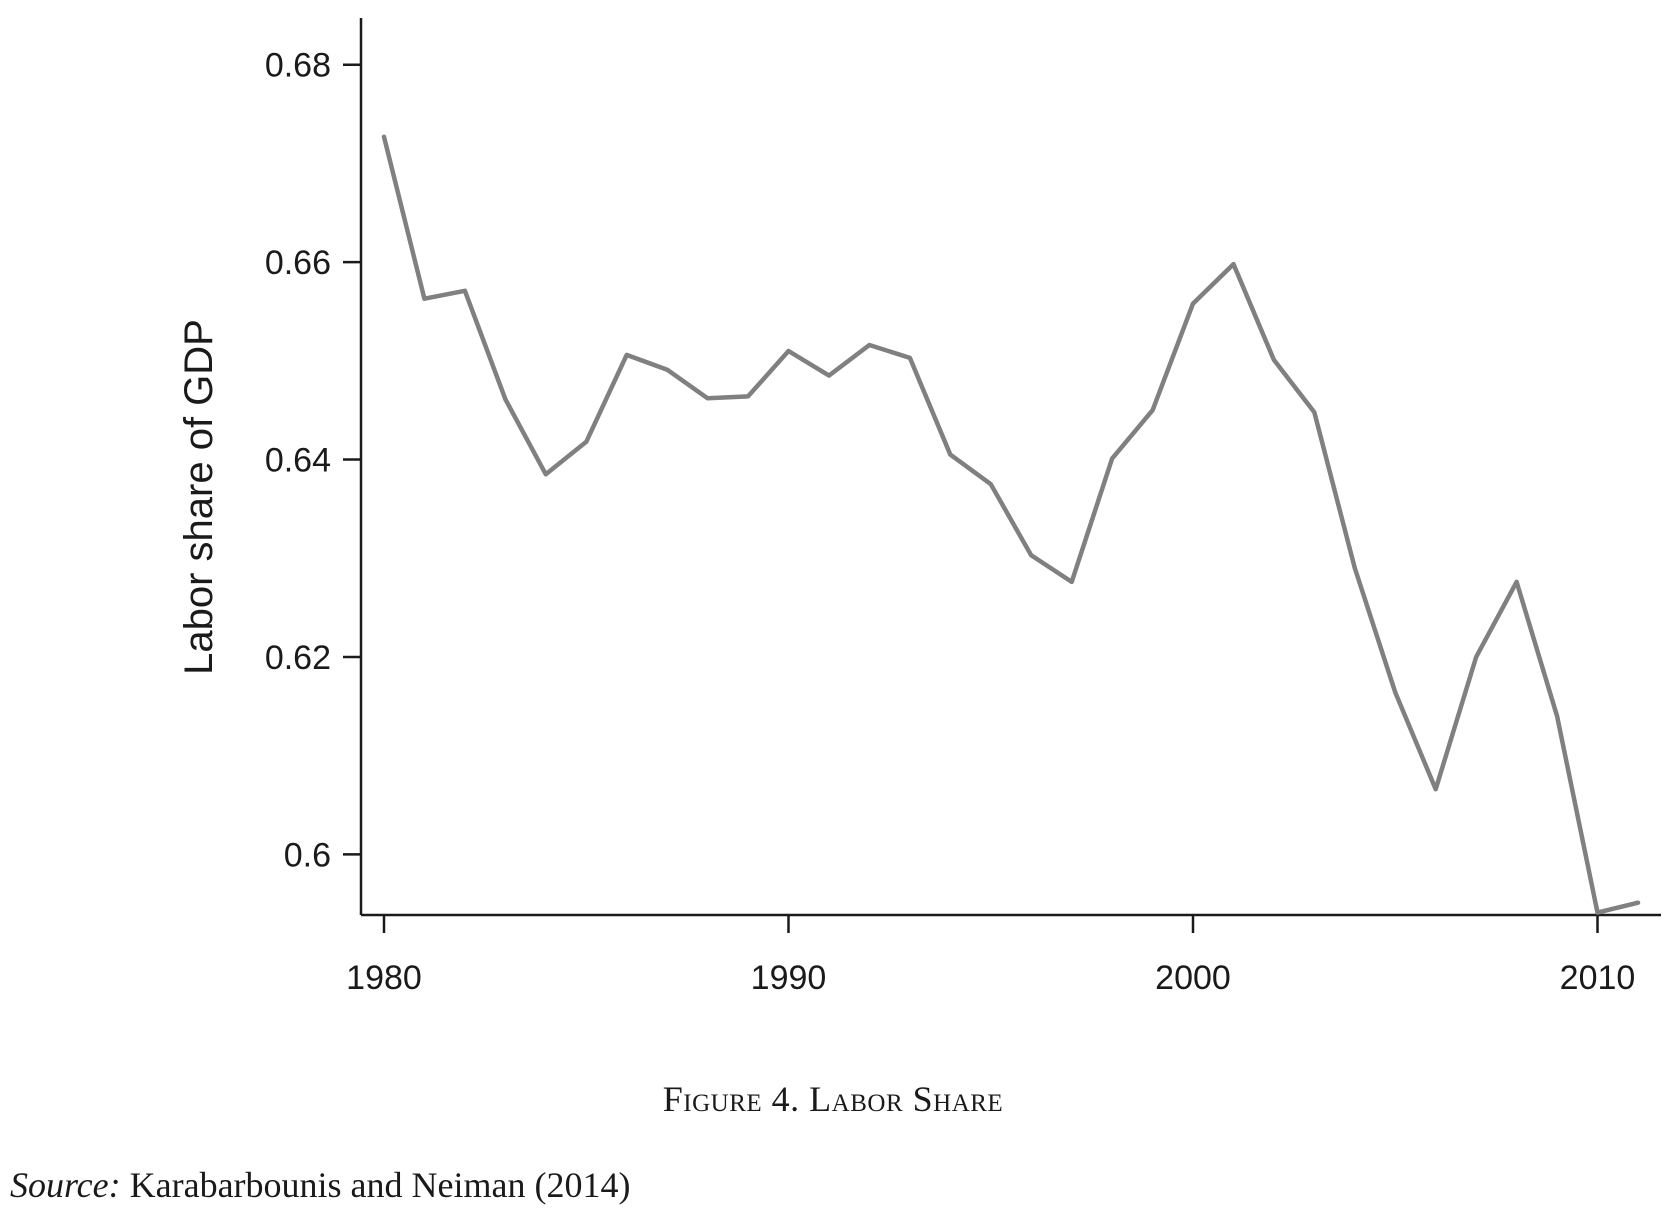  What do you see at coordinates (307, 855) in the screenshot?
I see `y-tick-label: 0.6` at bounding box center [307, 855].